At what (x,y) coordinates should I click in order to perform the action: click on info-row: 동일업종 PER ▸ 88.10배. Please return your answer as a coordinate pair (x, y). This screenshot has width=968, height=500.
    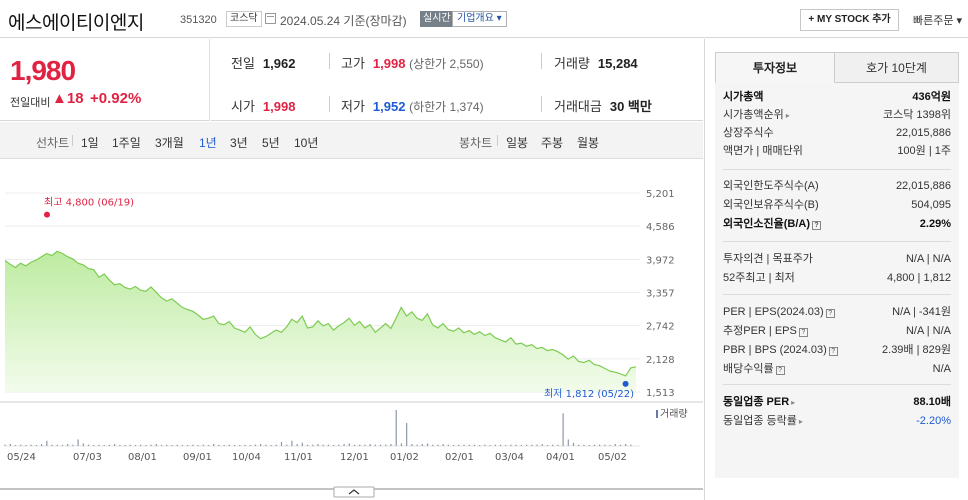
    Looking at the image, I should click on (837, 402).